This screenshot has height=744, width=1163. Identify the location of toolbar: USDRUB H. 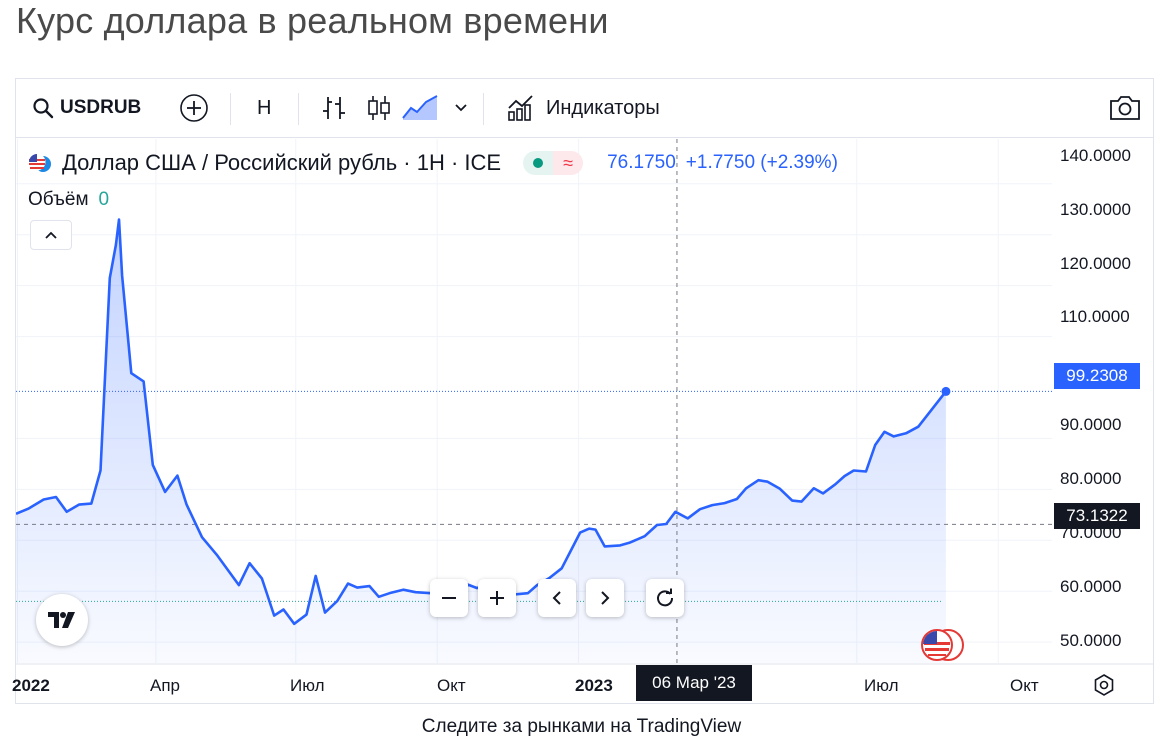
(584, 108).